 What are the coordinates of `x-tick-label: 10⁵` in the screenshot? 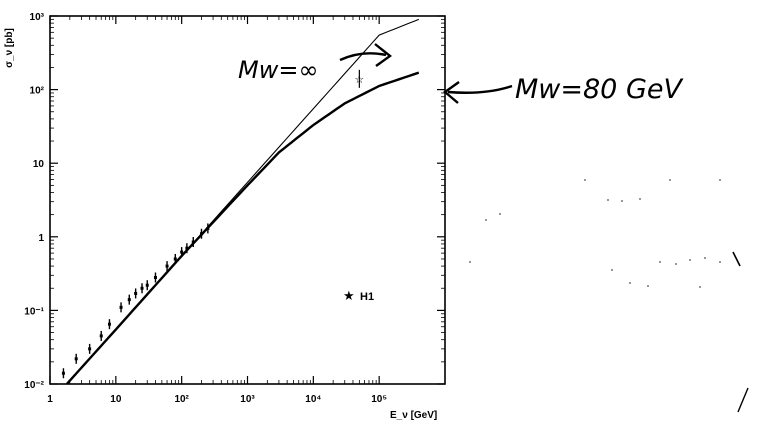 It's located at (379, 399).